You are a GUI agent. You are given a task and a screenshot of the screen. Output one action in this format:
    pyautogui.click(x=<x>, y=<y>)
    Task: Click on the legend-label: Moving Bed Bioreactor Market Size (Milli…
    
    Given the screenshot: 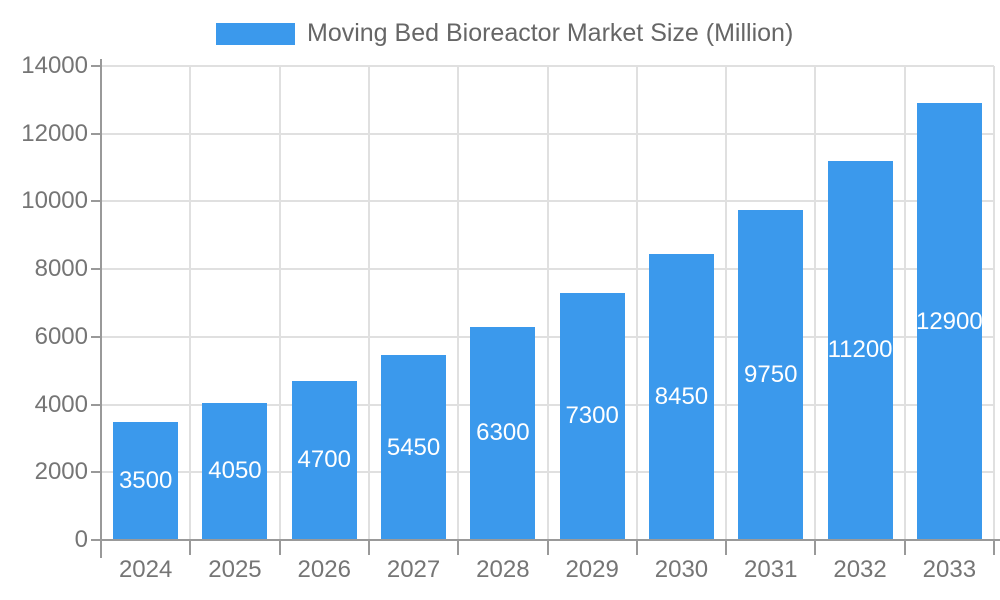 What is the action you would take?
    pyautogui.click(x=550, y=33)
    